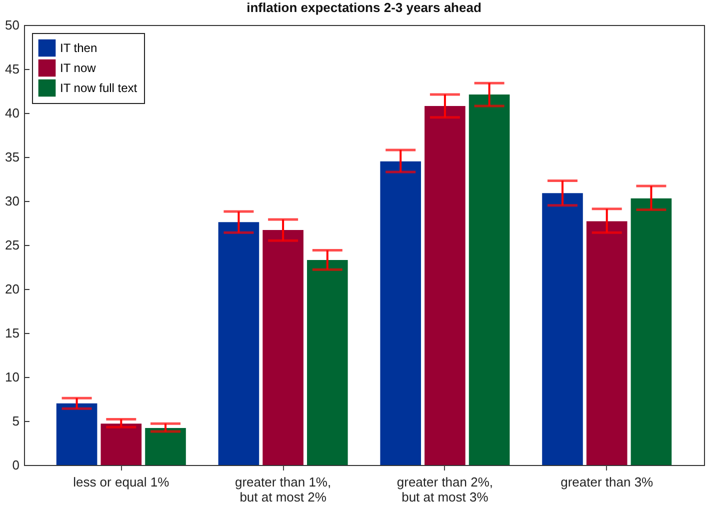 Image resolution: width=726 pixels, height=509 pixels. Describe the element at coordinates (121, 482) in the screenshot. I see `x-tick-label: less or equal 1%` at that location.